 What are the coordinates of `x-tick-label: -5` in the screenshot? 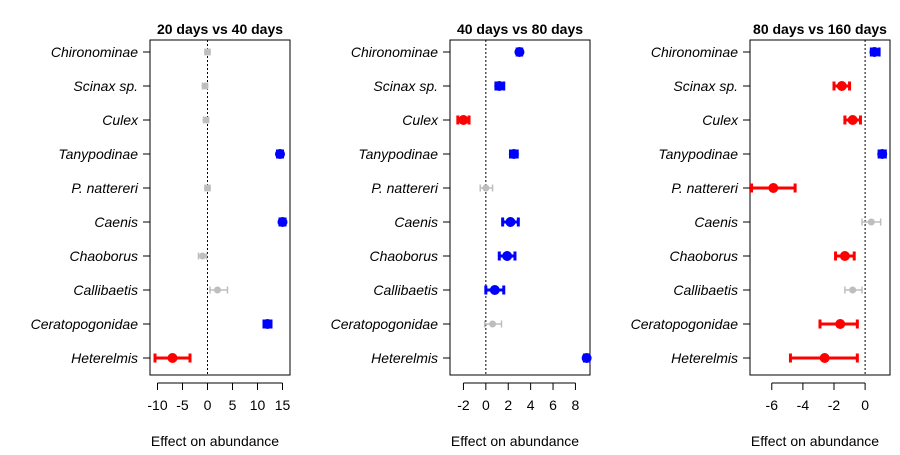 It's located at (182, 405).